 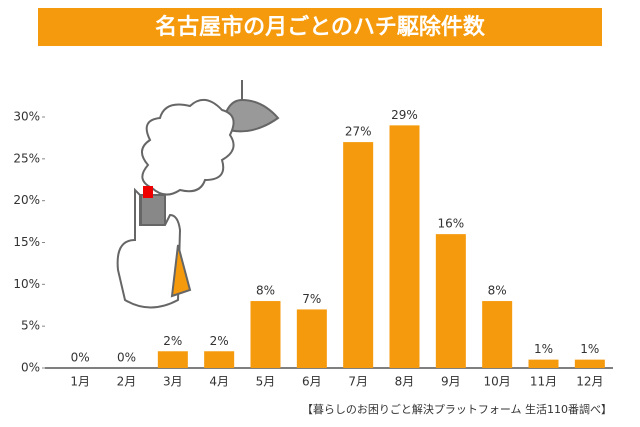 What do you see at coordinates (312, 382) in the screenshot?
I see `x-tick-label: 6月` at bounding box center [312, 382].